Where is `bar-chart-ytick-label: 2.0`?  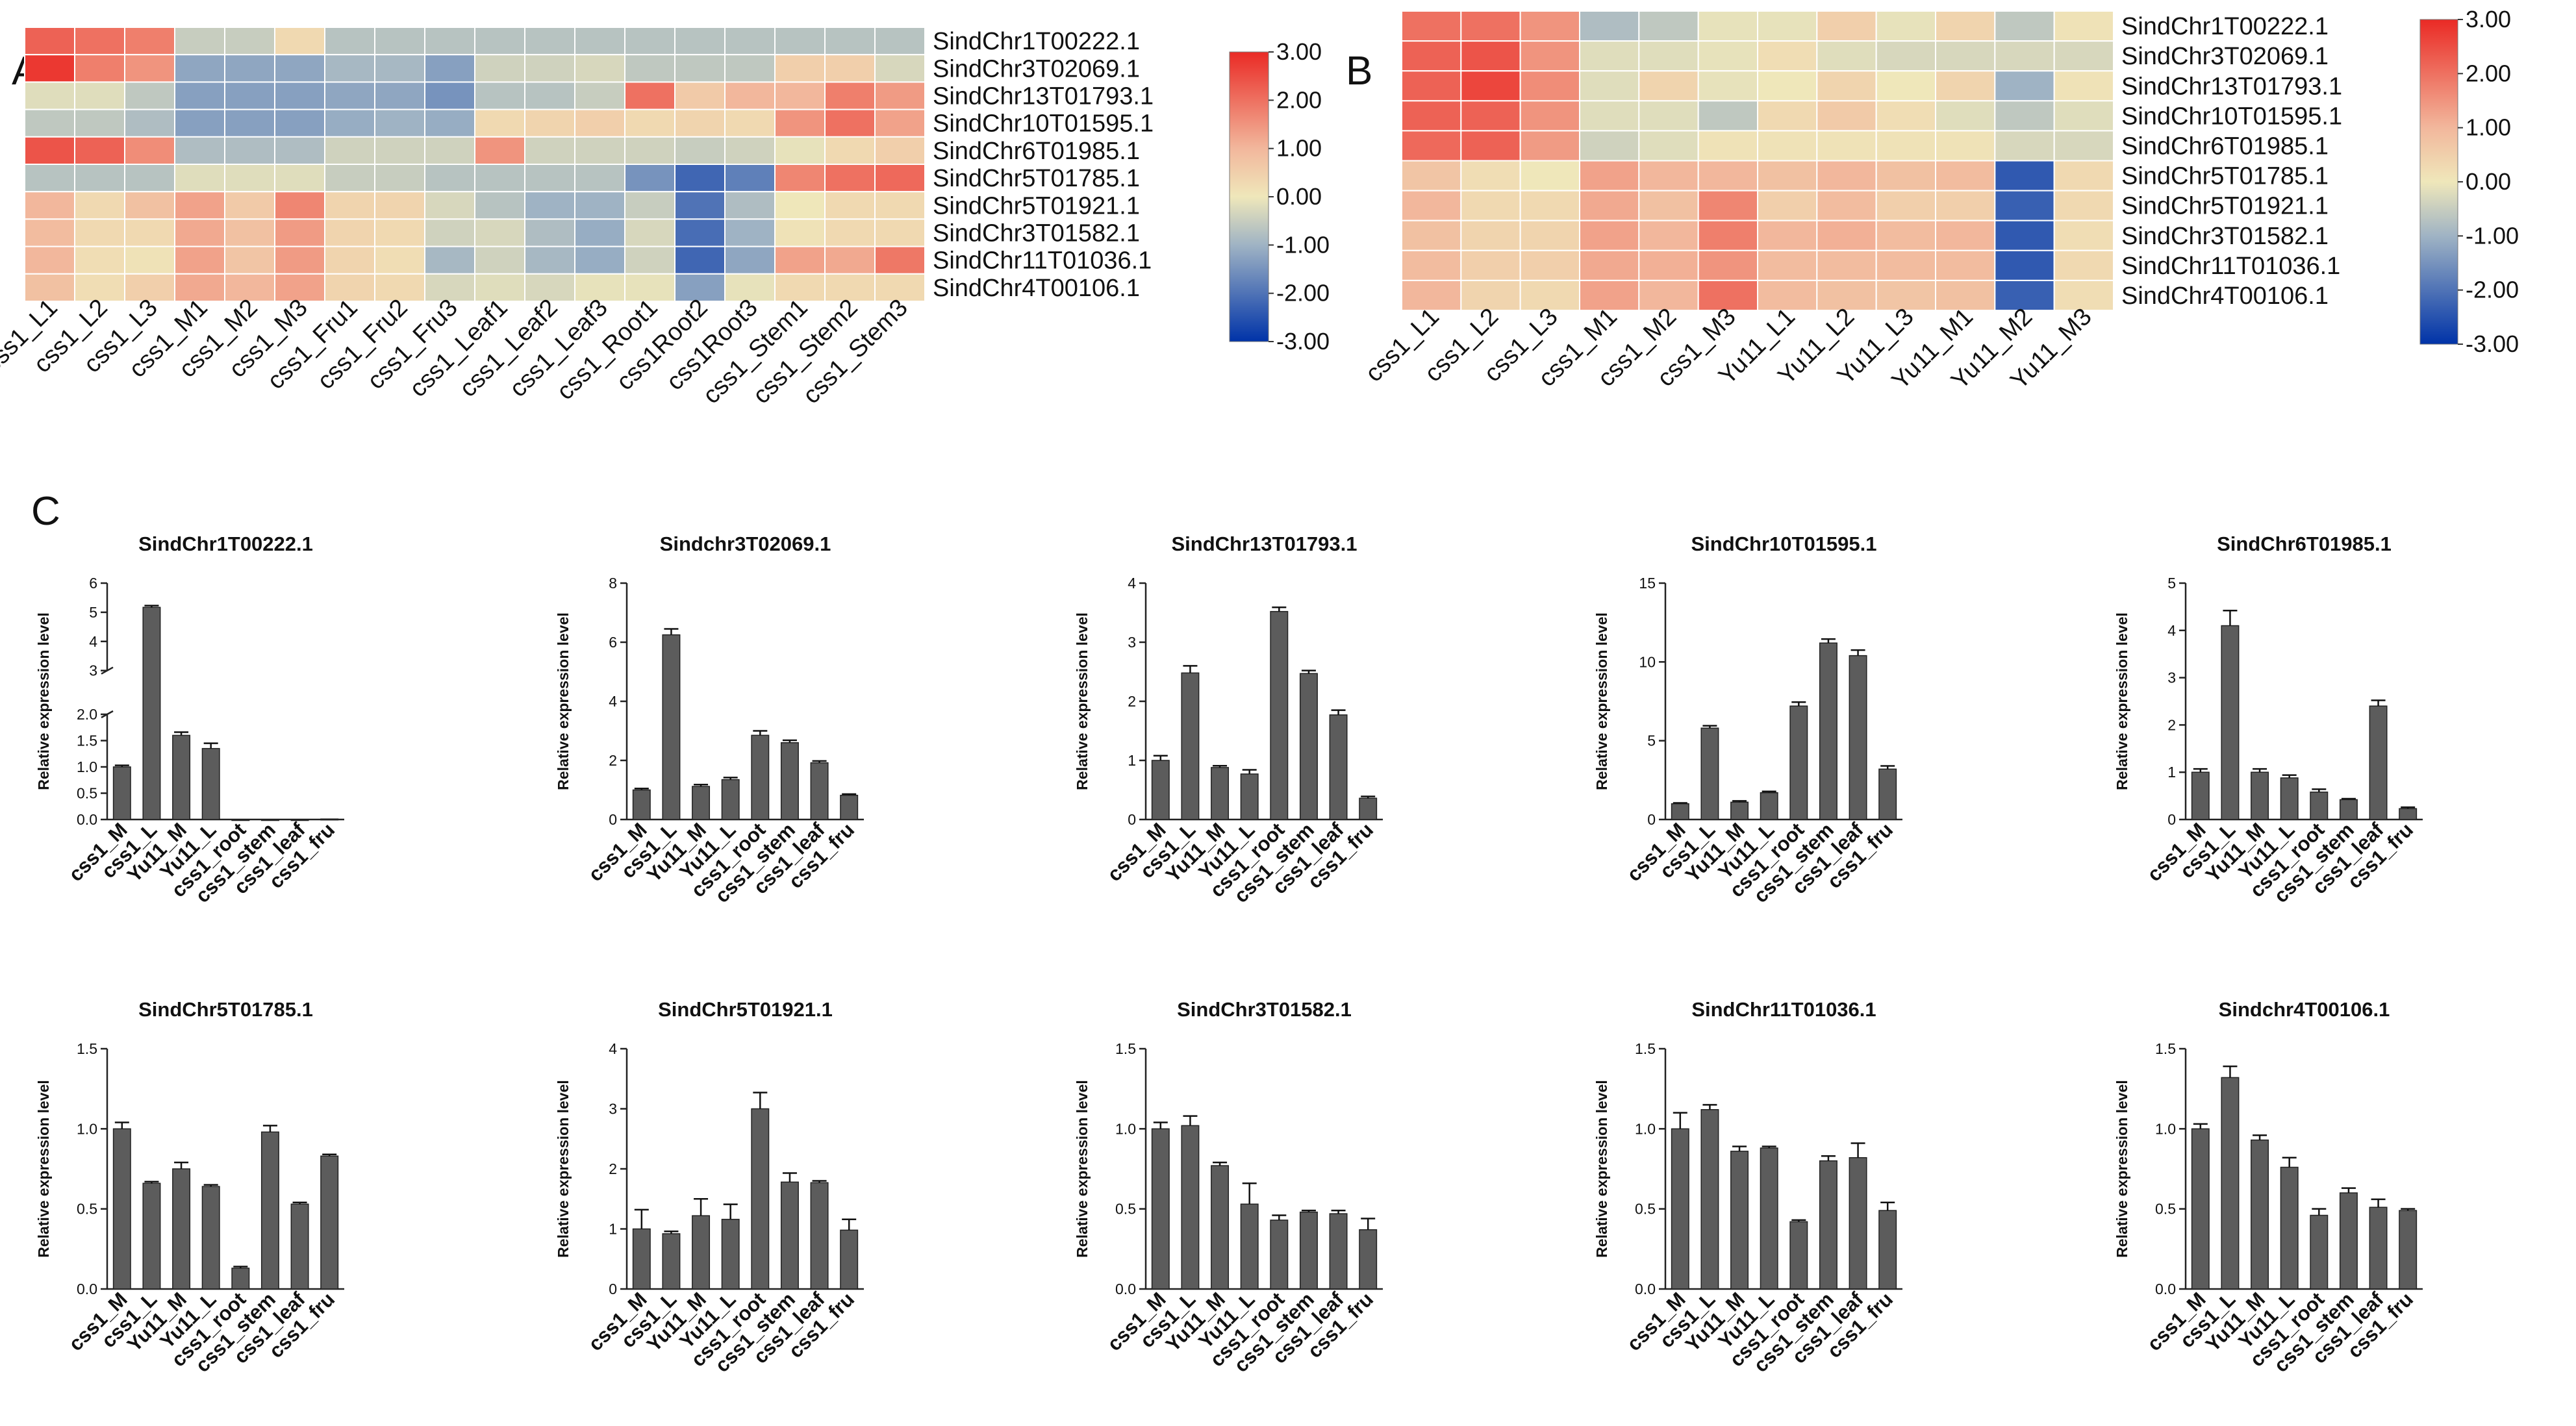
bar-chart-ytick-label: 2.0 is located at coordinates (87, 714).